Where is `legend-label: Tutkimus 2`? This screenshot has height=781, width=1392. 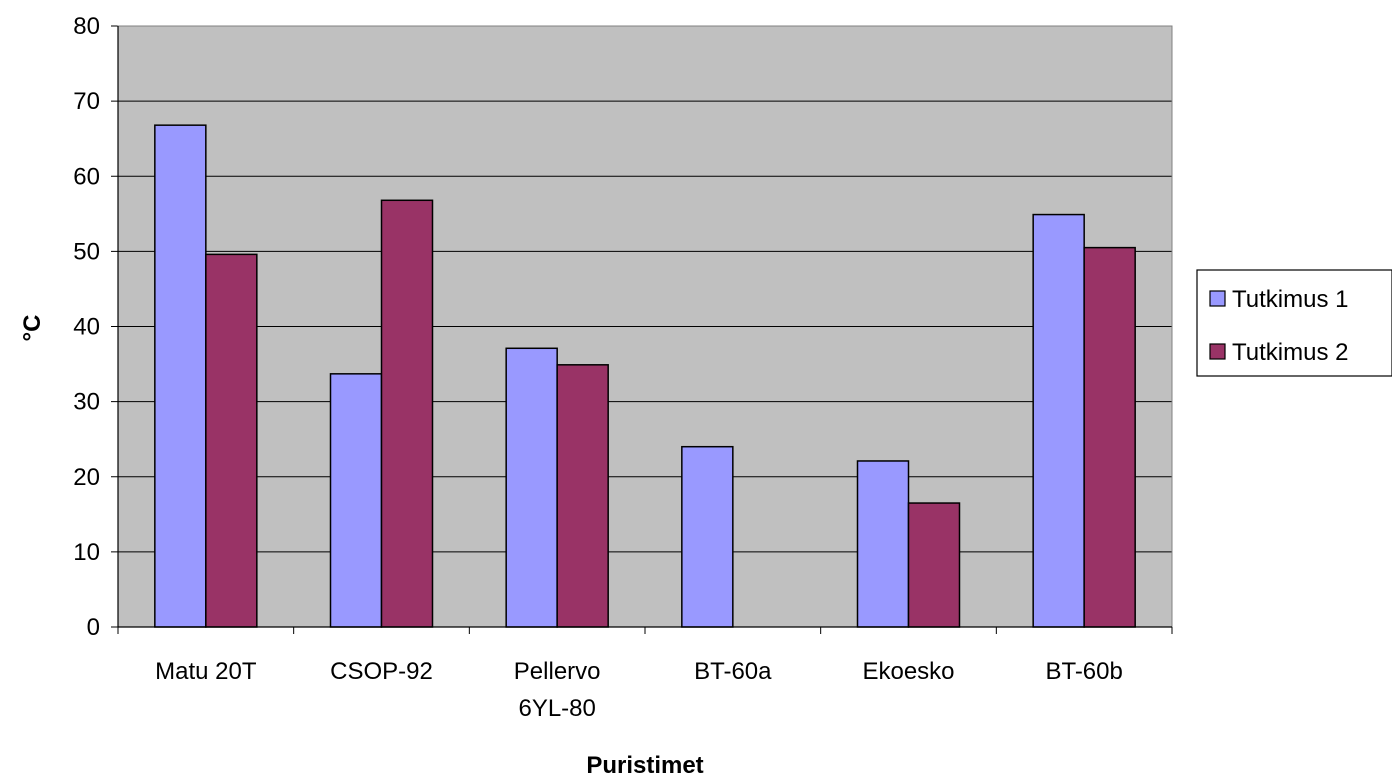 legend-label: Tutkimus 2 is located at coordinates (1290, 352).